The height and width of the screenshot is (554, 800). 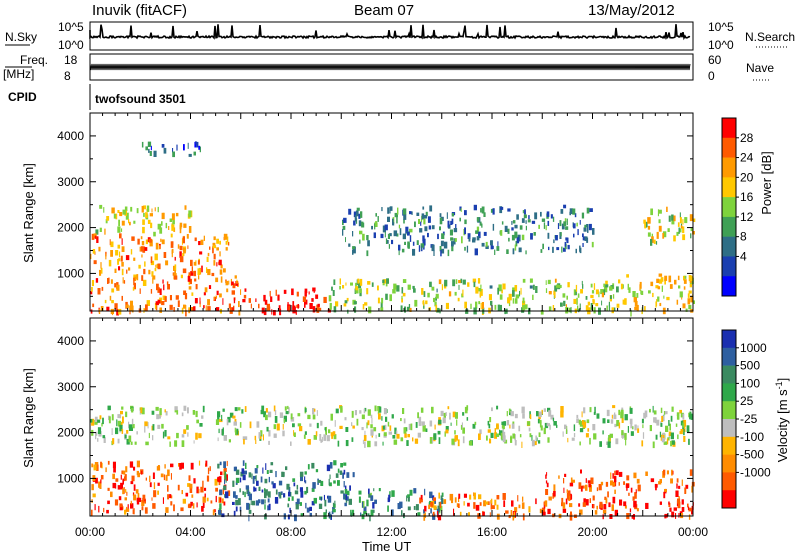 What do you see at coordinates (766, 183) in the screenshot?
I see `power-colorbar-label: Power [dB]` at bounding box center [766, 183].